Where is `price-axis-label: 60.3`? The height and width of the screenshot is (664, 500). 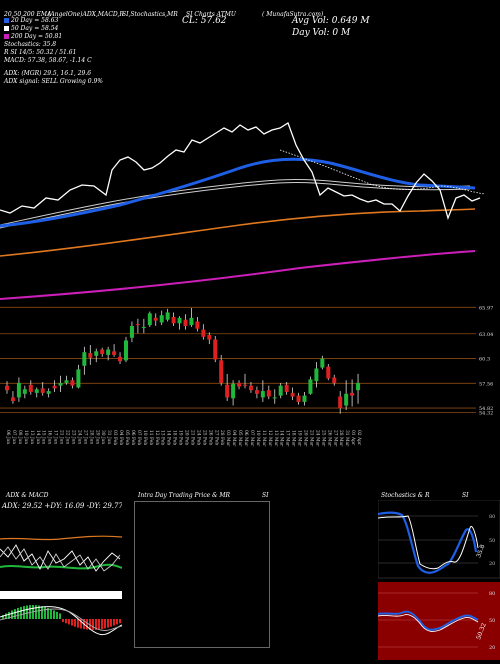 price-axis-label: 60.3 is located at coordinates (484, 360).